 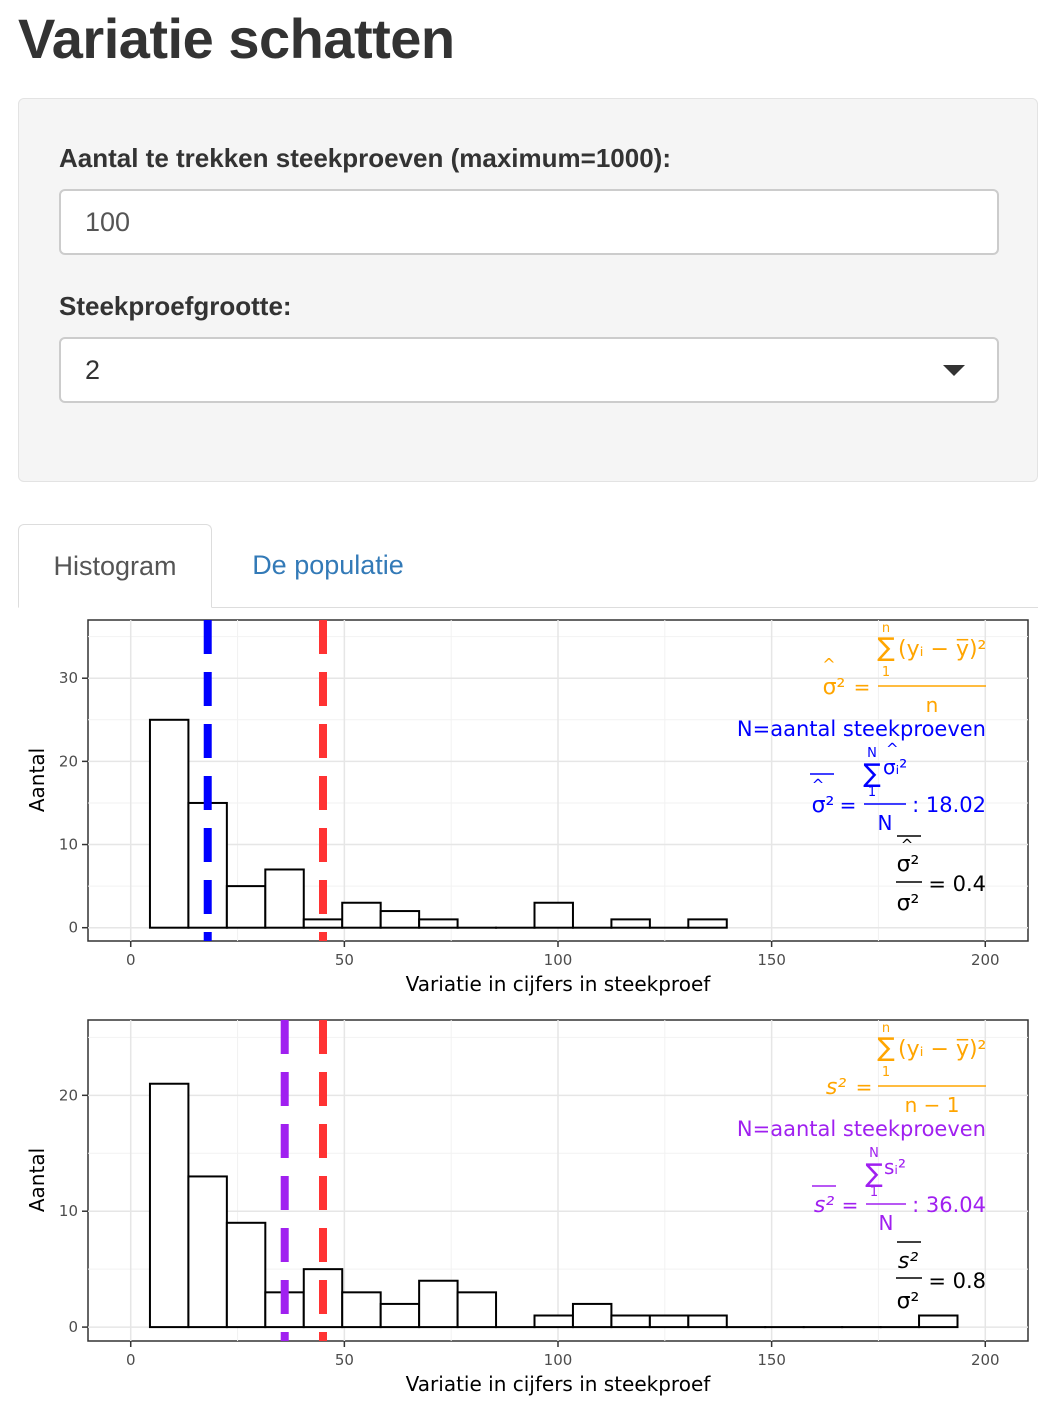 What do you see at coordinates (957, 884) in the screenshot?
I see `ratio-value: = 0.4` at bounding box center [957, 884].